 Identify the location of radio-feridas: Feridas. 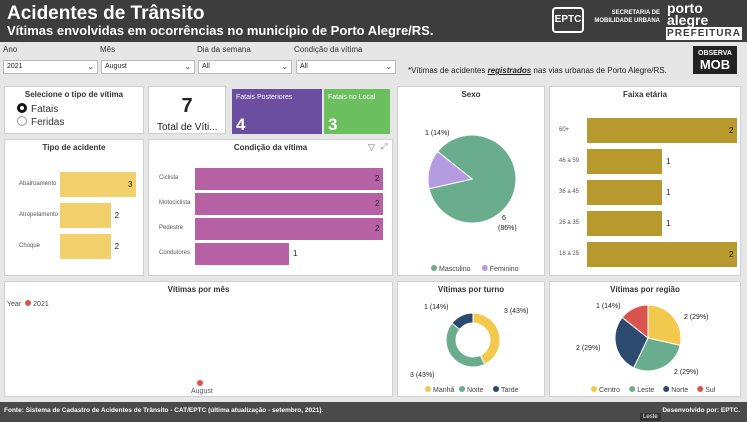
(40, 122).